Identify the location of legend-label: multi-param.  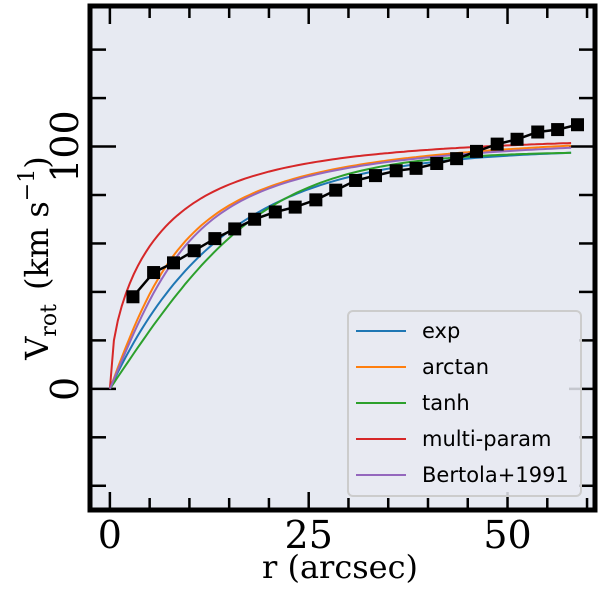
(486, 439).